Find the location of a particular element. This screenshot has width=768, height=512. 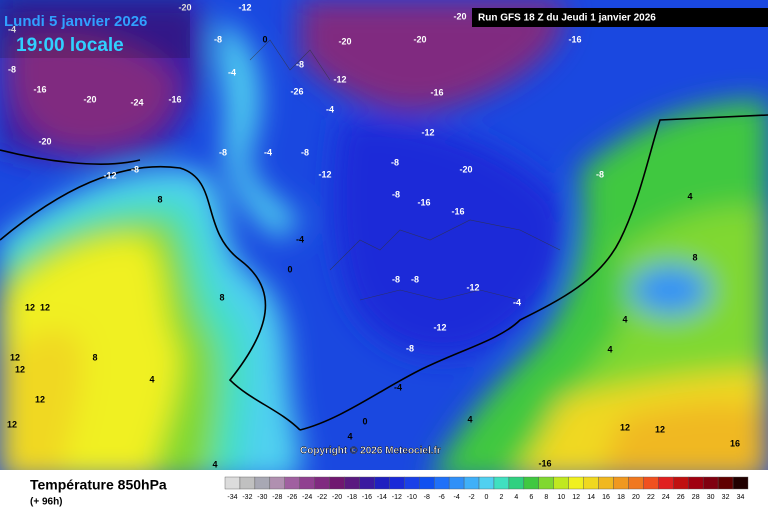

scale-label: -6 is located at coordinates (442, 497).